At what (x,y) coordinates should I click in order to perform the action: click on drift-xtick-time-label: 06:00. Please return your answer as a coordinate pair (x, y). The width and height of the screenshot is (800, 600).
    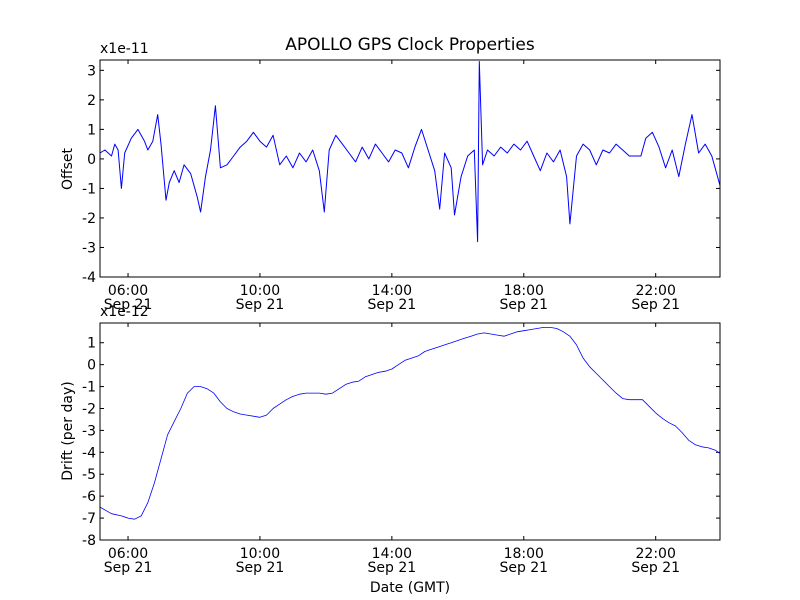
    Looking at the image, I should click on (128, 554).